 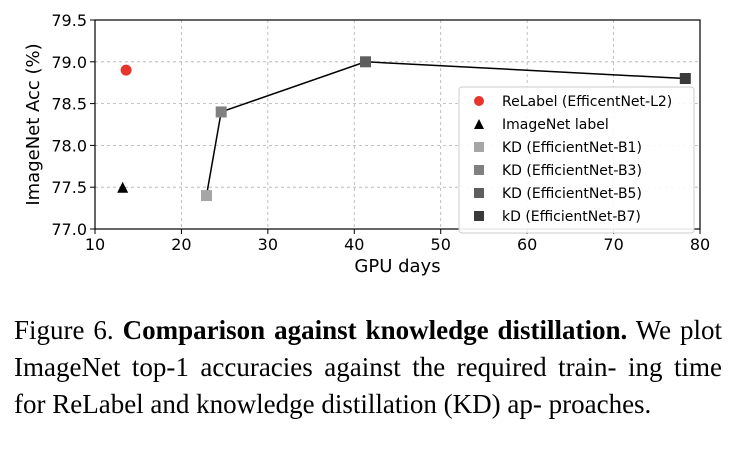 What do you see at coordinates (653, 330) in the screenshot?
I see `caption-line-1: We` at bounding box center [653, 330].